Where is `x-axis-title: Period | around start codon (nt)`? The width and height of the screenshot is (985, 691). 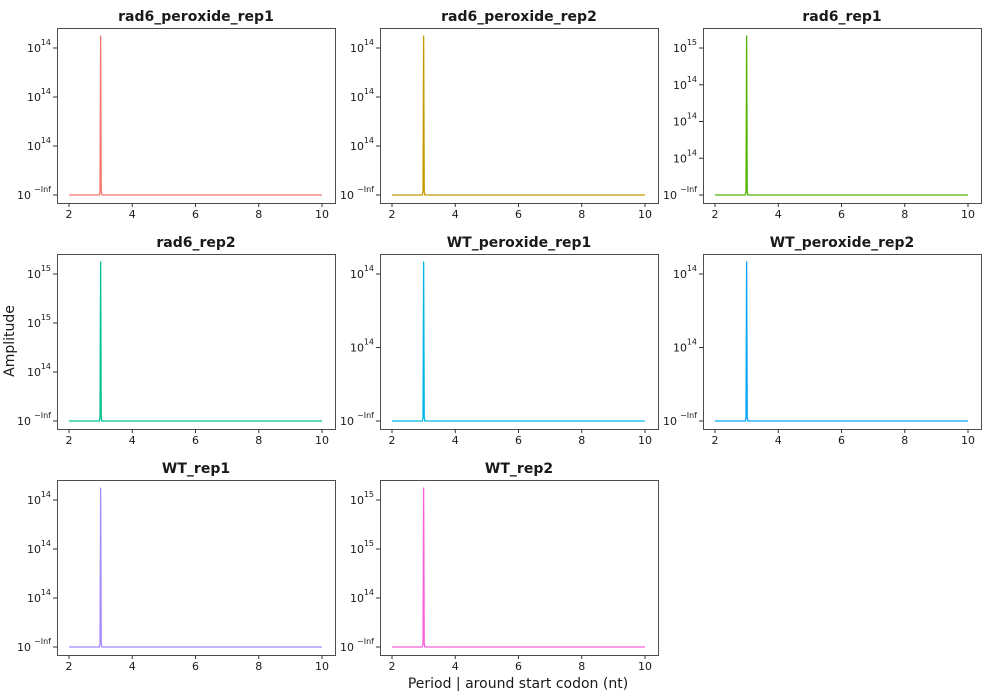 x-axis-title: Period | around start codon (nt) is located at coordinates (518, 683).